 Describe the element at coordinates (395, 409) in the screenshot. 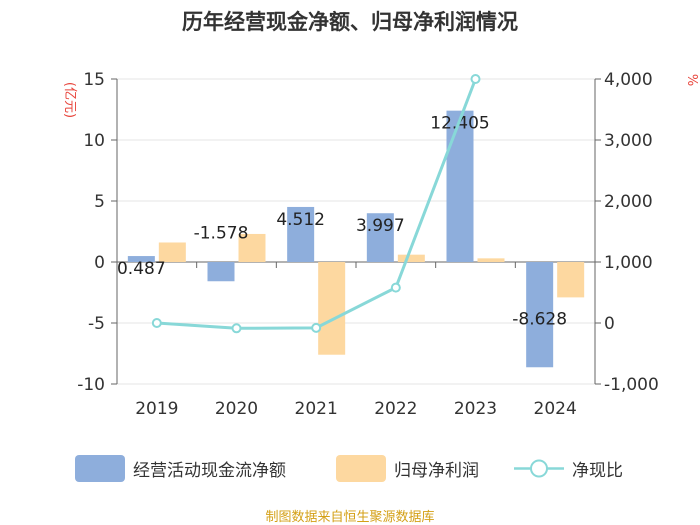

I see `x-tick-label: 2022` at that location.